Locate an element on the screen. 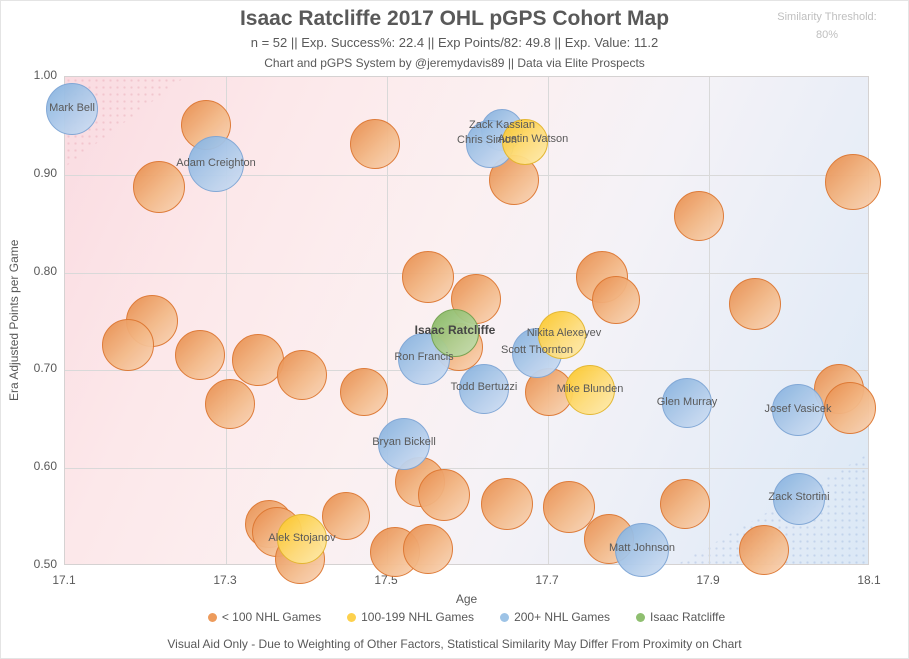 Image resolution: width=909 pixels, height=659 pixels. similarity-threshold-label: Similarity Threshold: is located at coordinates (827, 17).